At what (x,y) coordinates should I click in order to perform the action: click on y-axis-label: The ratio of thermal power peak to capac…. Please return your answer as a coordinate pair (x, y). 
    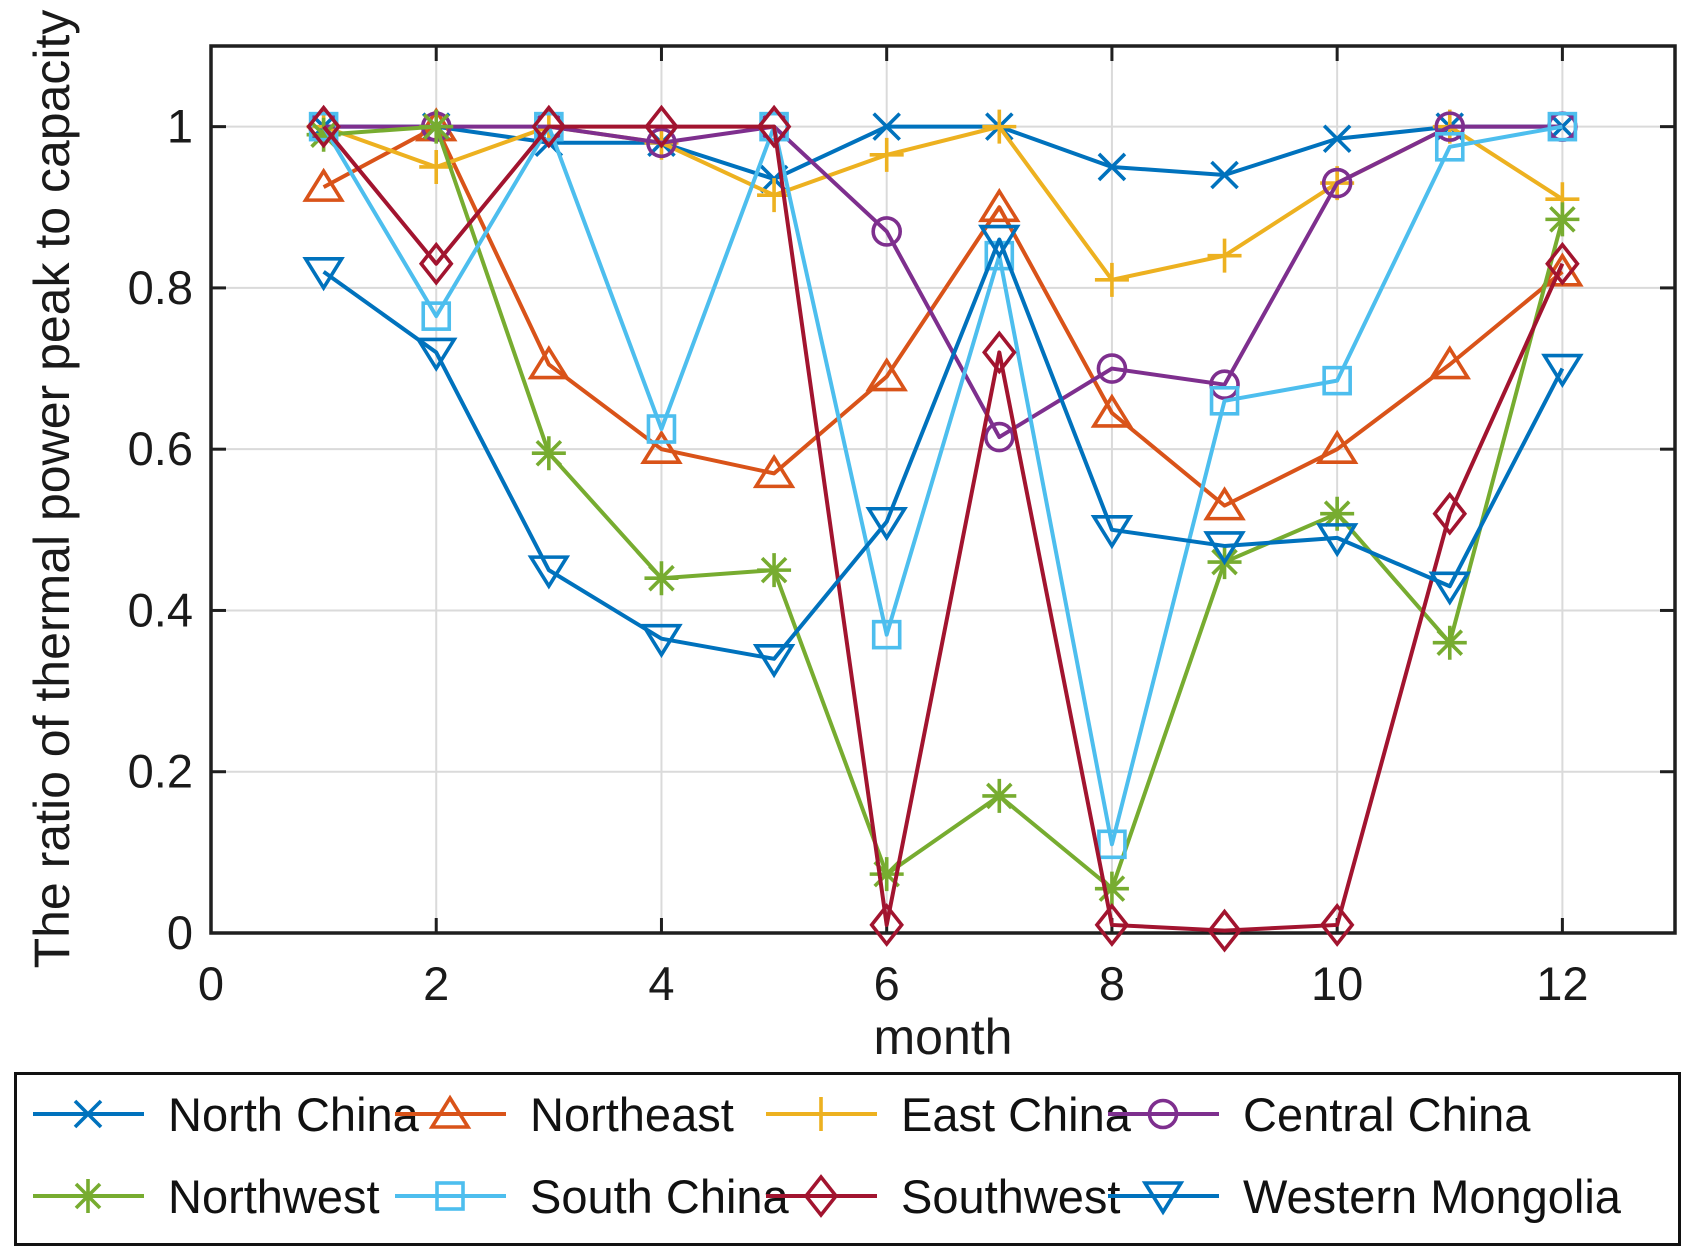
    Looking at the image, I should click on (52, 489).